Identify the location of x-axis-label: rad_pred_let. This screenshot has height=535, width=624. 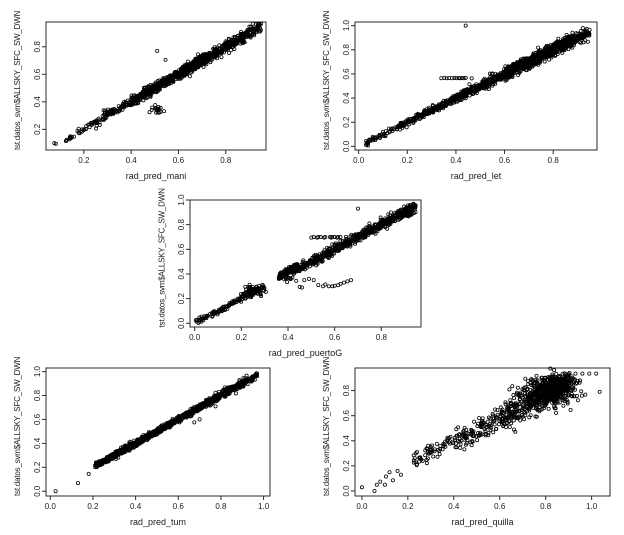
(476, 176).